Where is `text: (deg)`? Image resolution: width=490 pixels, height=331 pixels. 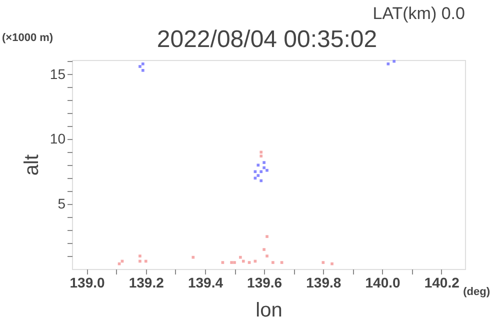 text: (deg) is located at coordinates (476, 292).